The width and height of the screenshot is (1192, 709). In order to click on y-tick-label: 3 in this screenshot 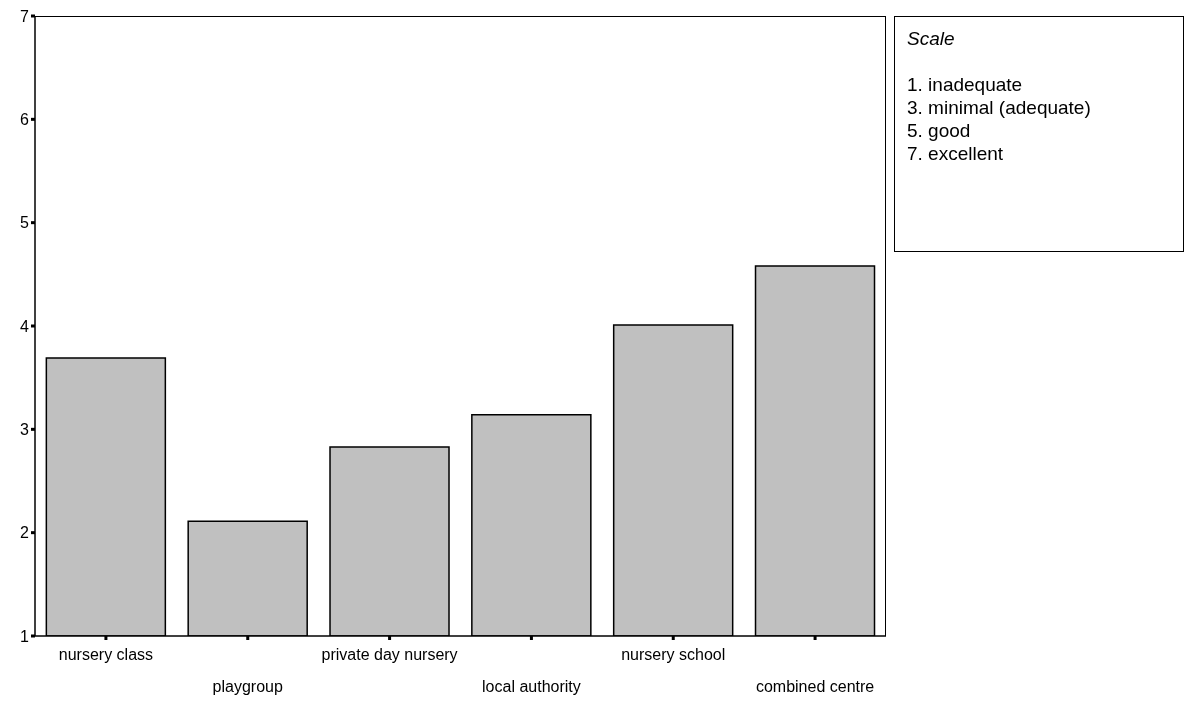, I will do `click(25, 430)`.